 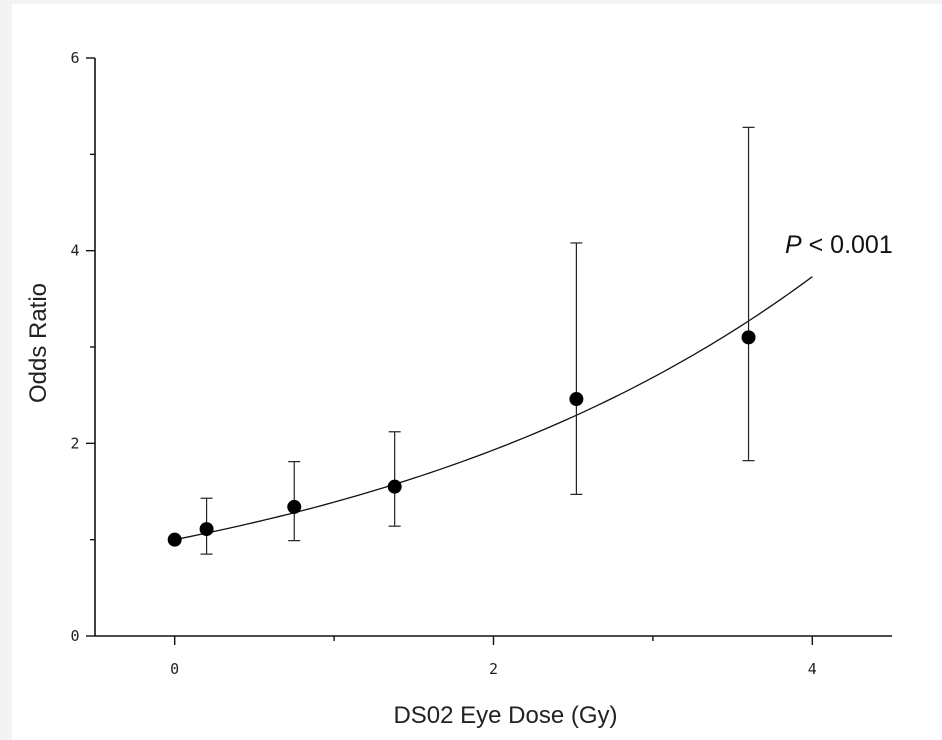 I want to click on y-tick-label: 2, so click(x=74, y=443).